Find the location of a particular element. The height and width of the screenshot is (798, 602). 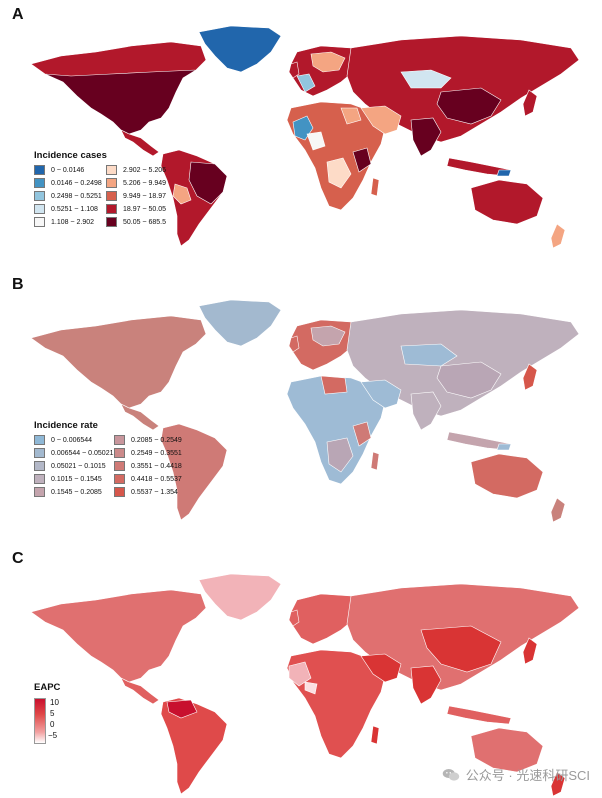

legend-label: 0.3551 ~ 0.4418 is located at coordinates (156, 466).